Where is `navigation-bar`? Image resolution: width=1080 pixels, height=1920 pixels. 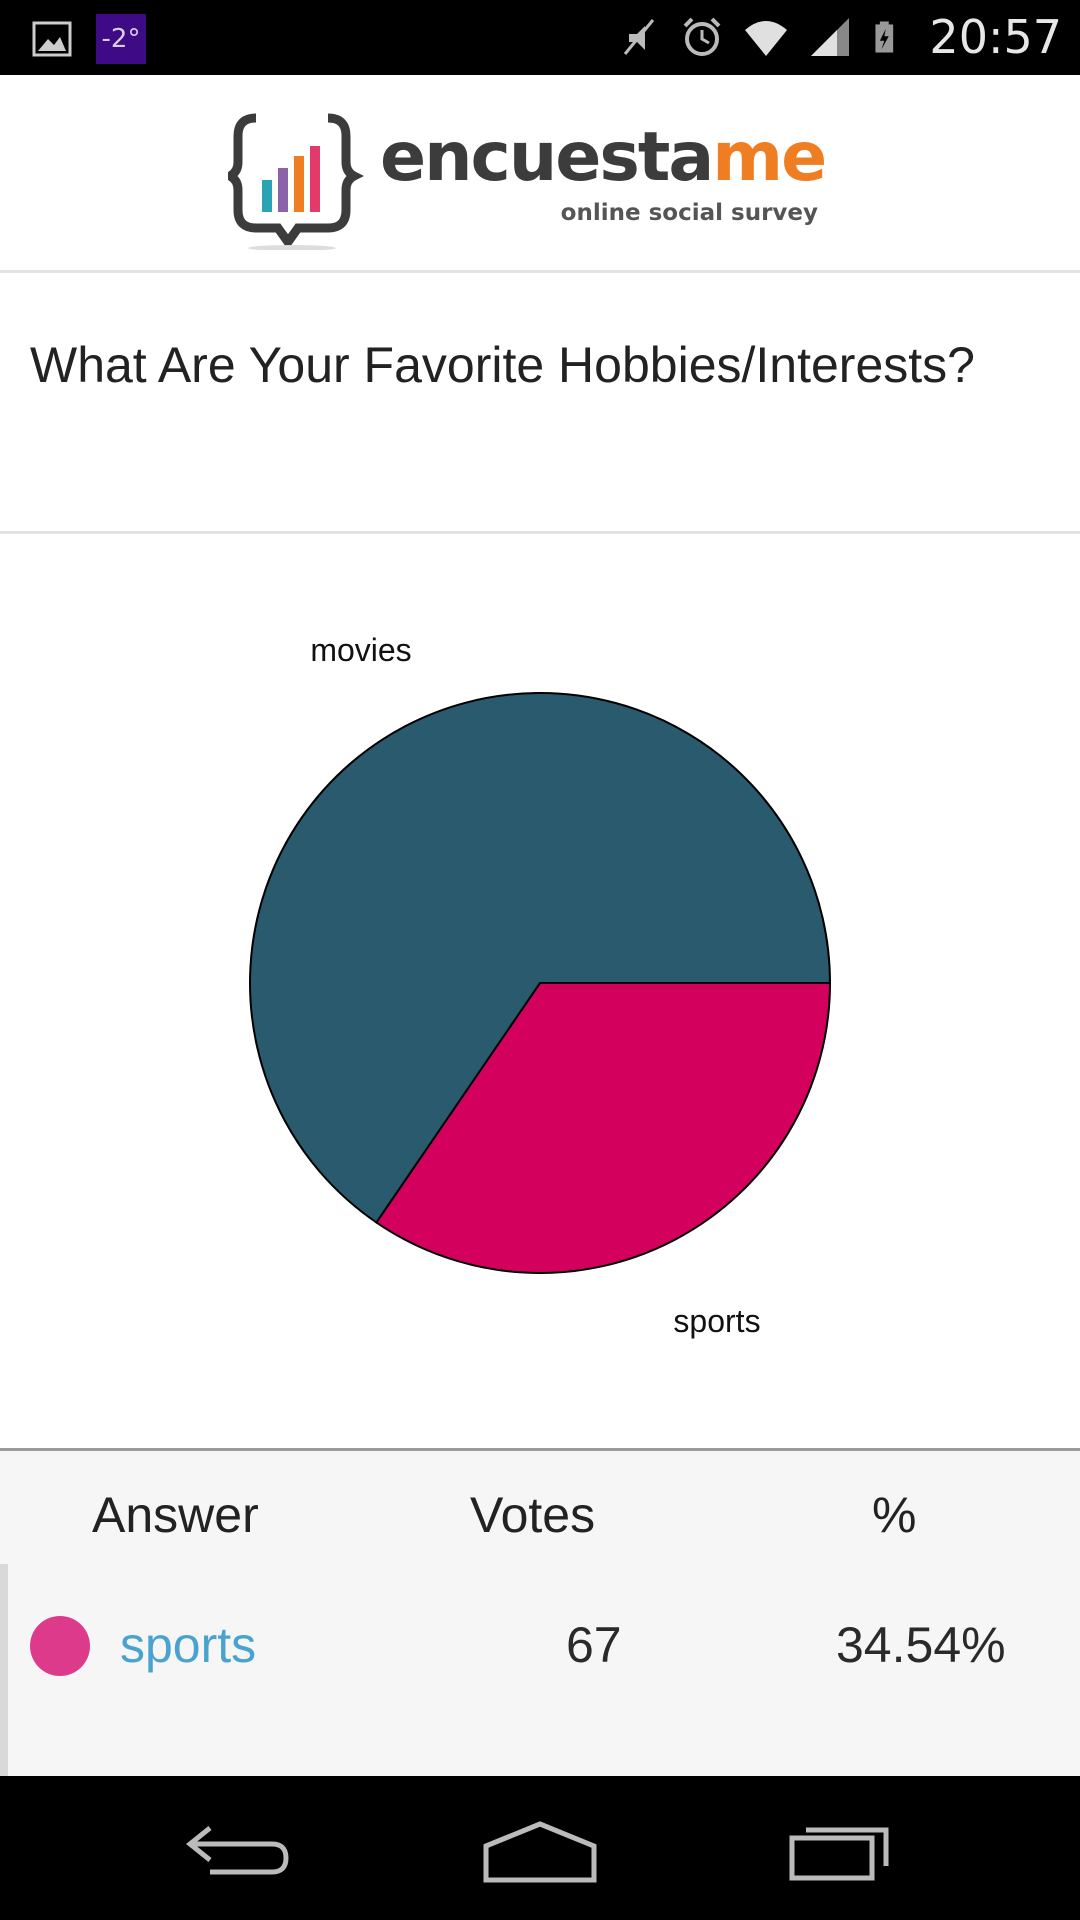
navigation-bar is located at coordinates (540, 1848).